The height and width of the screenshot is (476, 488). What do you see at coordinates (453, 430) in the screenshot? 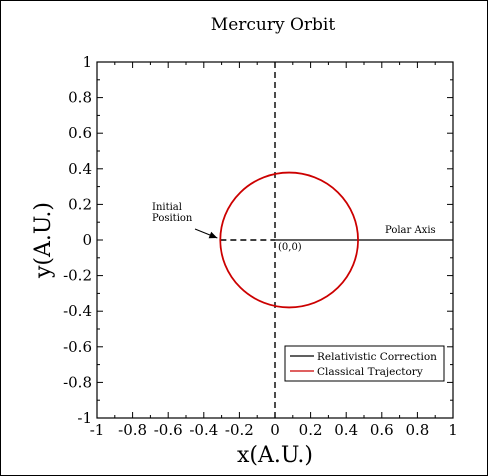
I see `x-tick-label: 1` at bounding box center [453, 430].